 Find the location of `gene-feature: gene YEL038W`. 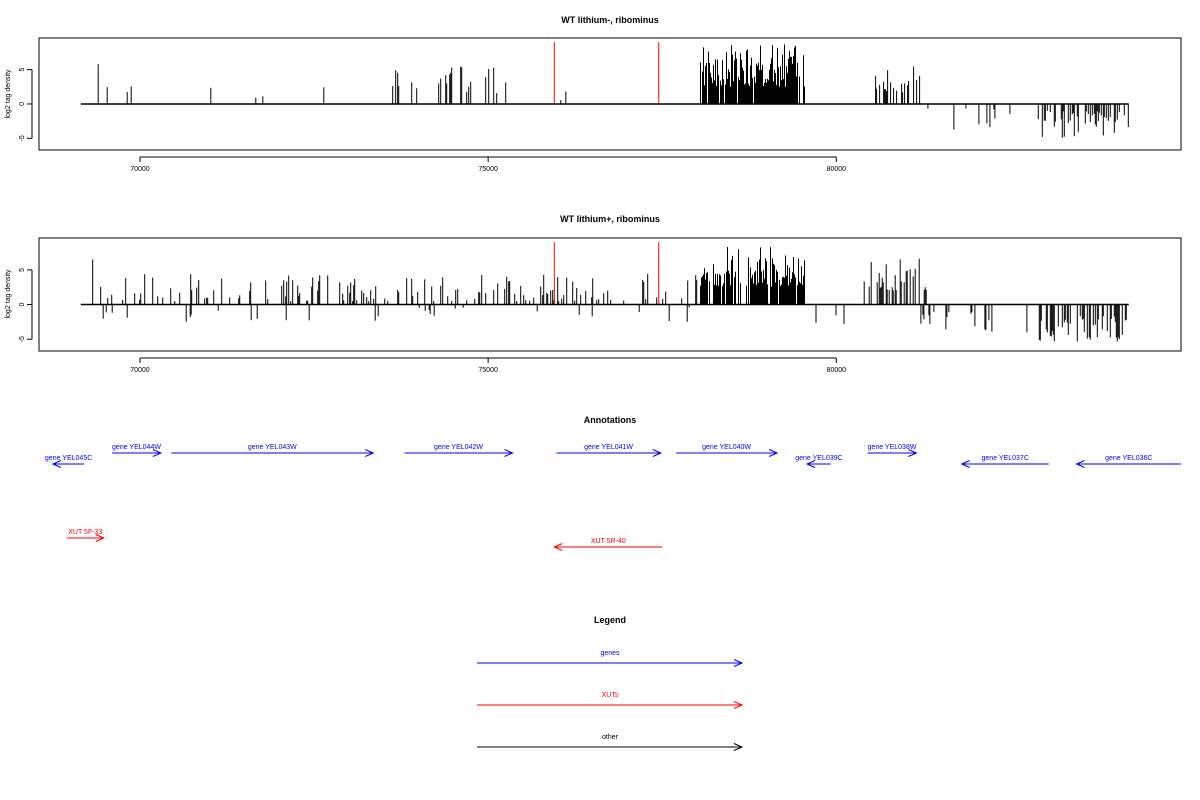

gene-feature: gene YEL038W is located at coordinates (893, 450).